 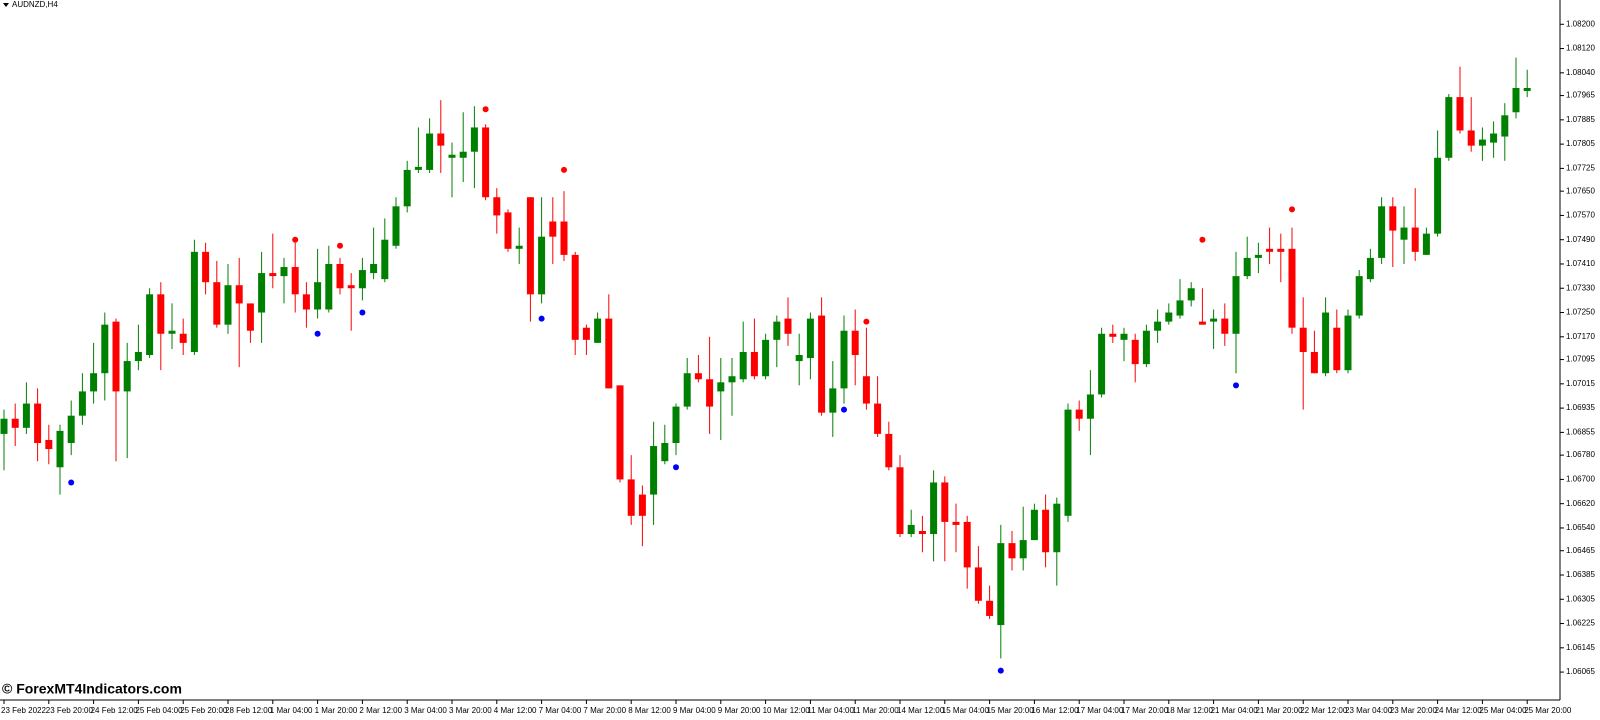 I want to click on x-tick-label: 24 Feb 12:00, so click(x=115, y=710).